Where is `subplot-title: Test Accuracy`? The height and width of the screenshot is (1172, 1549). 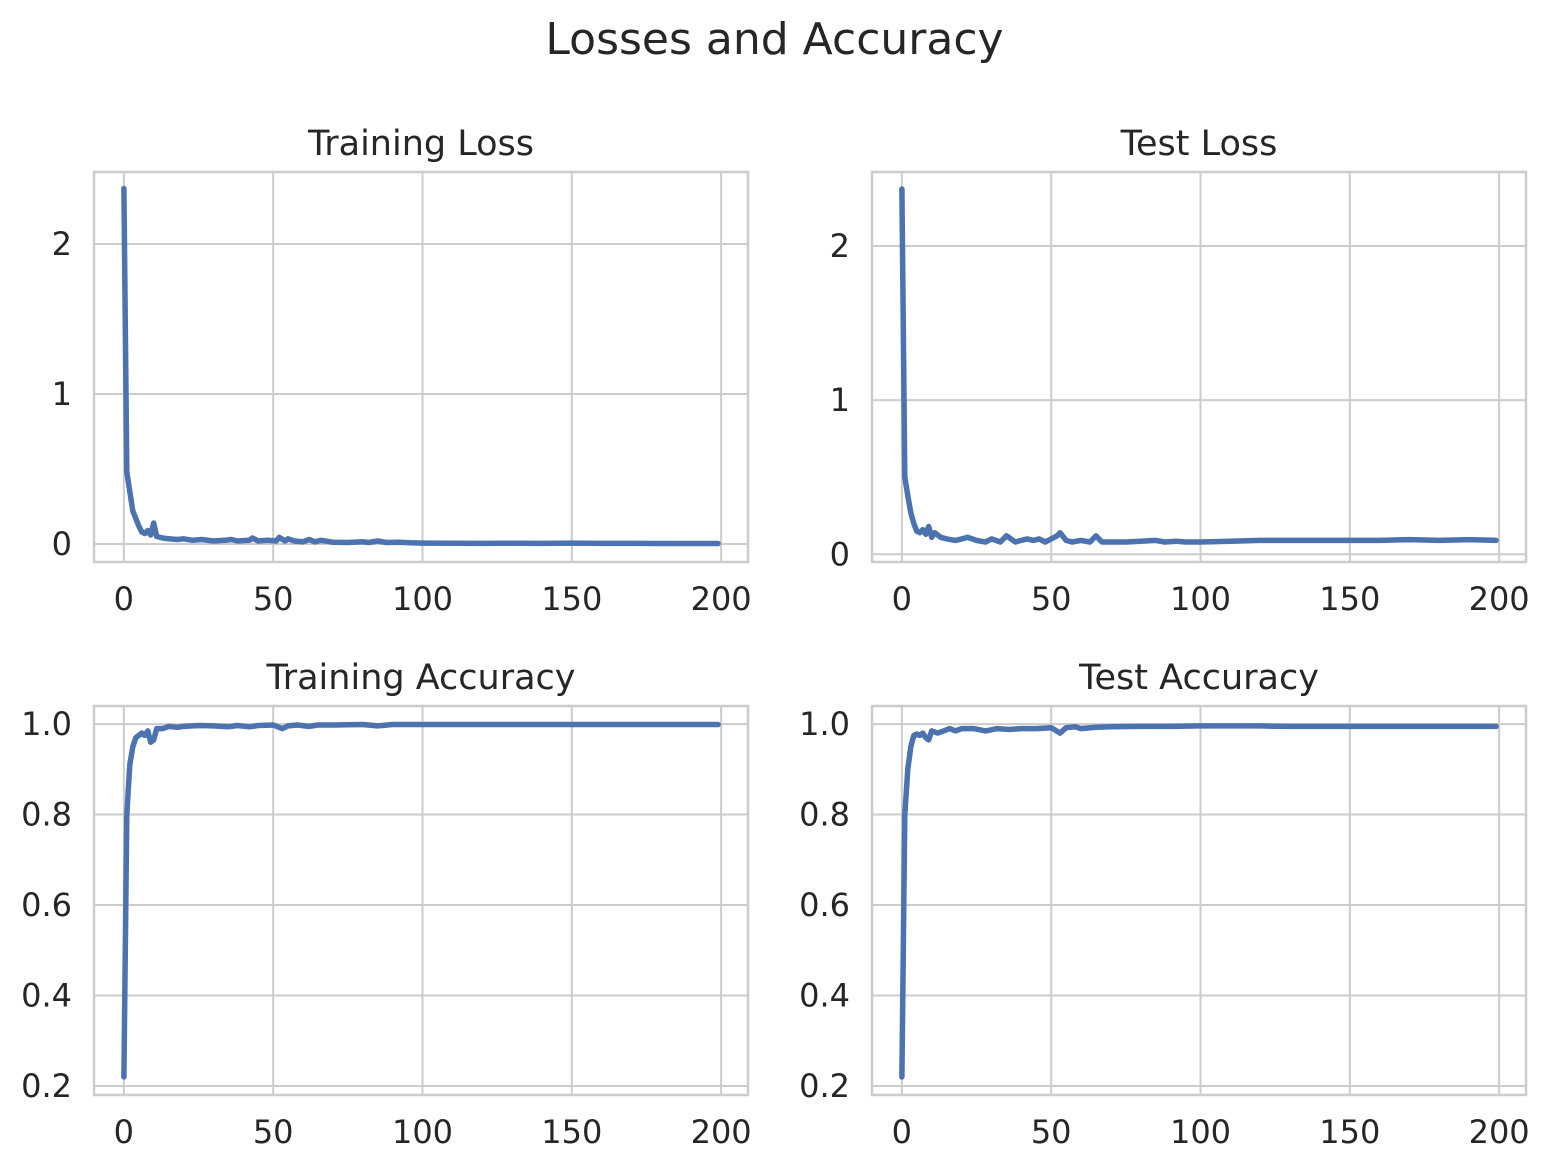 subplot-title: Test Accuracy is located at coordinates (1198, 678).